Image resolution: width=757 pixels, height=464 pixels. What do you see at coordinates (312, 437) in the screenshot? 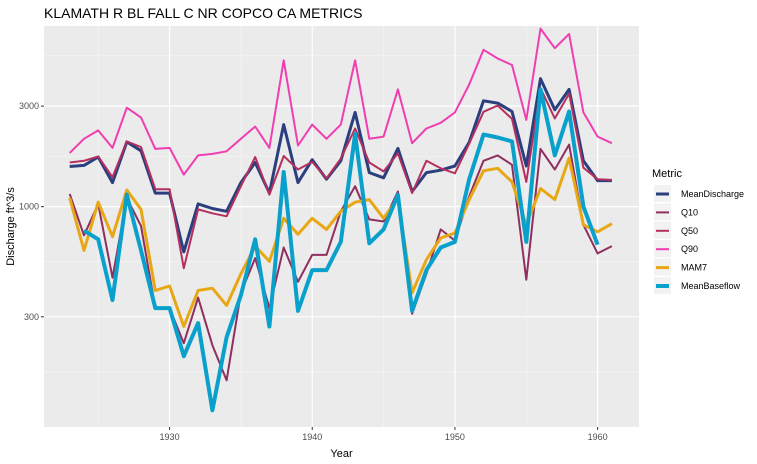
I see `x-tick-label: 1940` at bounding box center [312, 437].